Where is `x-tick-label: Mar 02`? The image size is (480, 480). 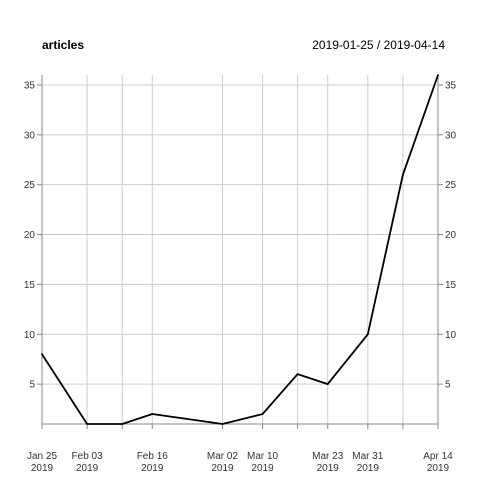 x-tick-label: Mar 02 is located at coordinates (223, 456).